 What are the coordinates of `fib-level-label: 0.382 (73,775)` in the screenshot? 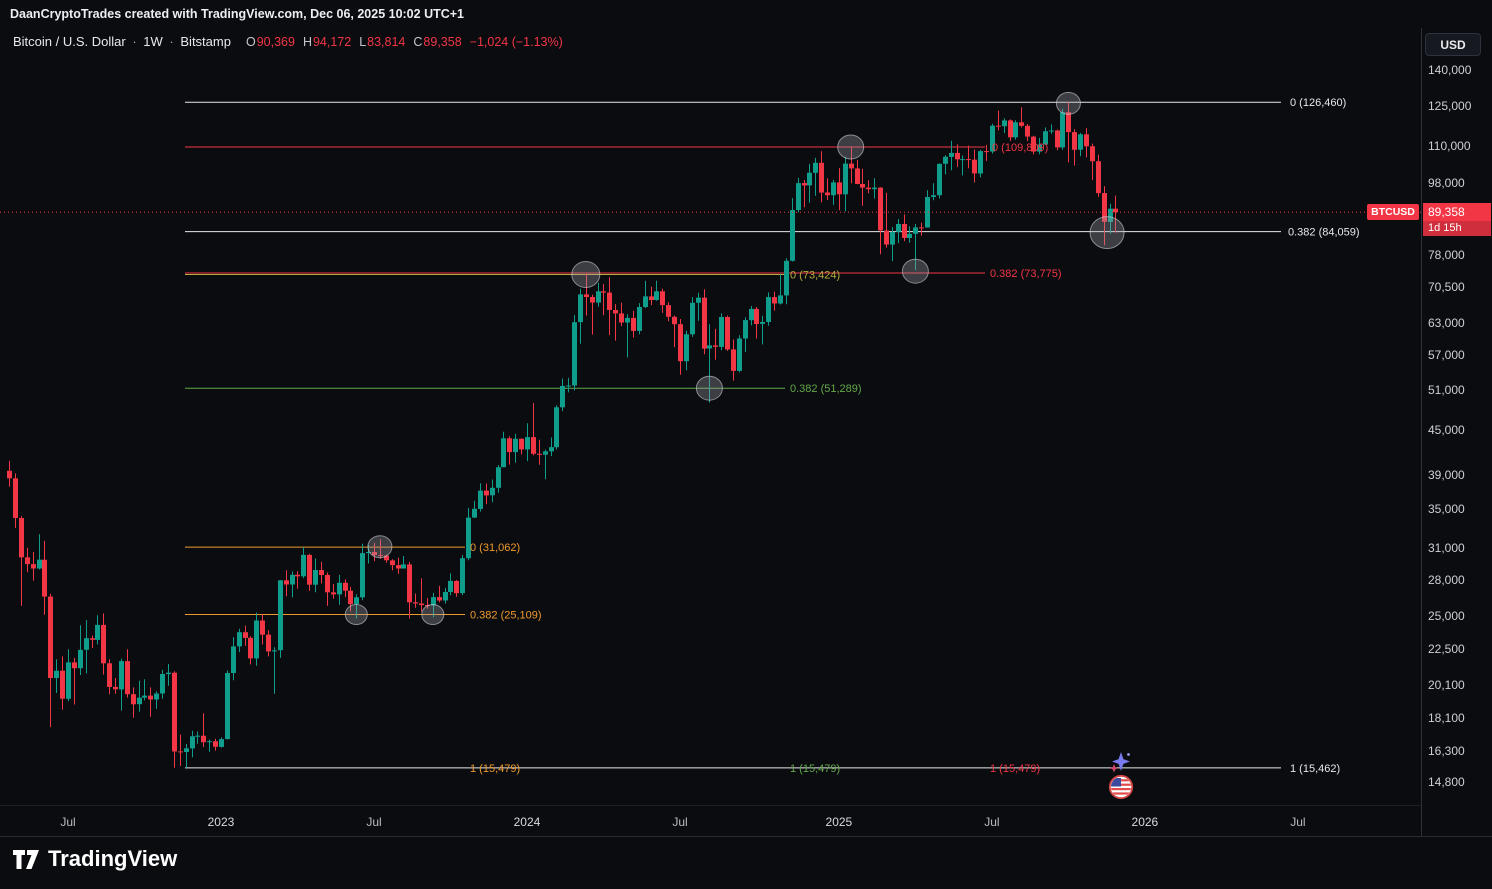 It's located at (1026, 274).